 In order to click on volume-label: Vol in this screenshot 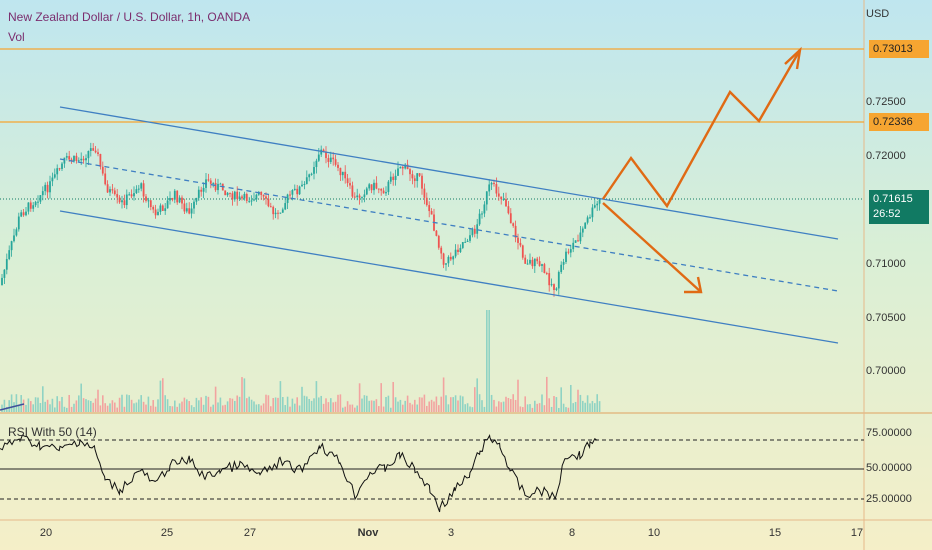, I will do `click(16, 37)`.